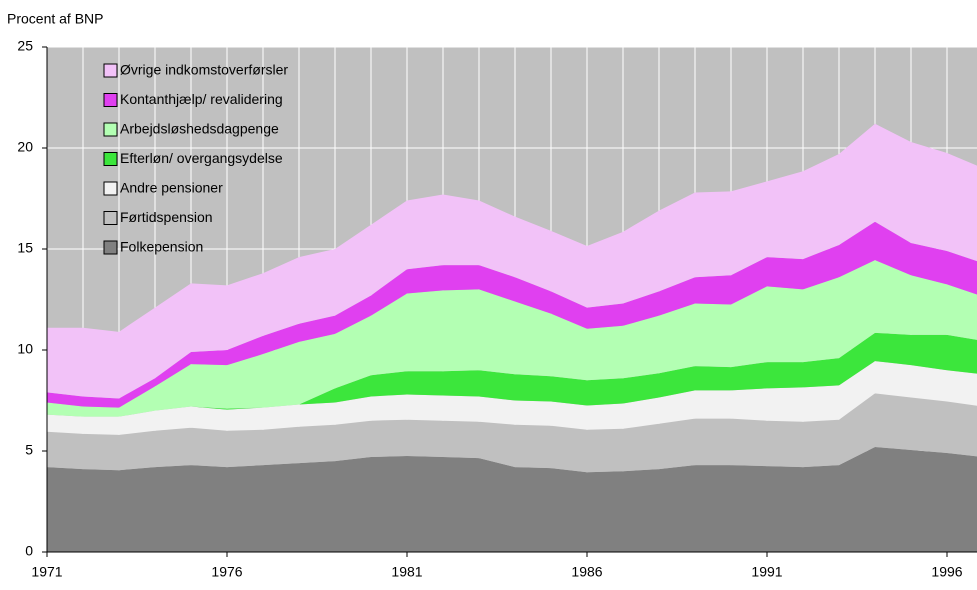 The height and width of the screenshot is (590, 977). I want to click on x-tick-label: 1971, so click(46, 572).